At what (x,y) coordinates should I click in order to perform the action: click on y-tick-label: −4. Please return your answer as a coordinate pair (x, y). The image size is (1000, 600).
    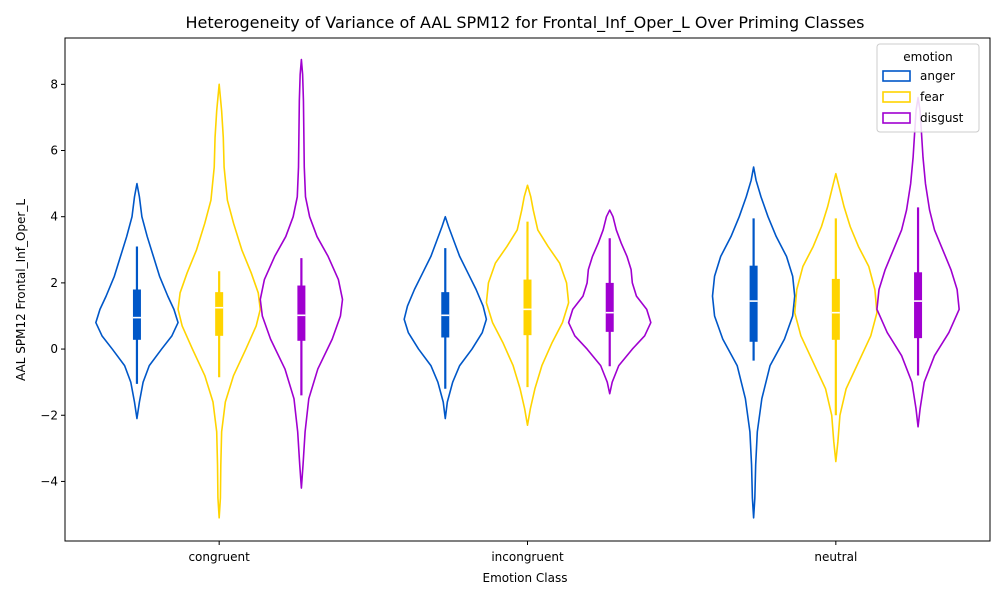
    Looking at the image, I should click on (49, 481).